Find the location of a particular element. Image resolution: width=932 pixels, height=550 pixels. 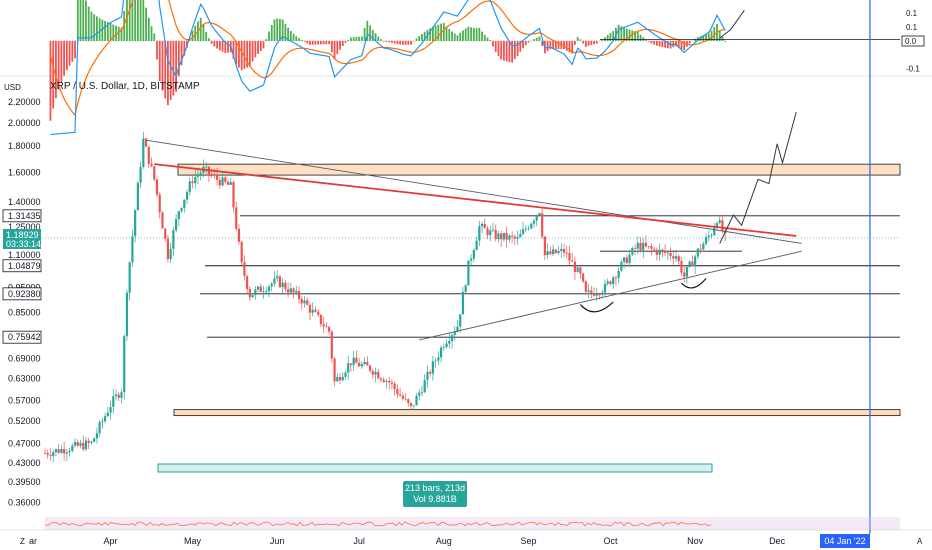

auto-scale-button: A is located at coordinates (920, 541).